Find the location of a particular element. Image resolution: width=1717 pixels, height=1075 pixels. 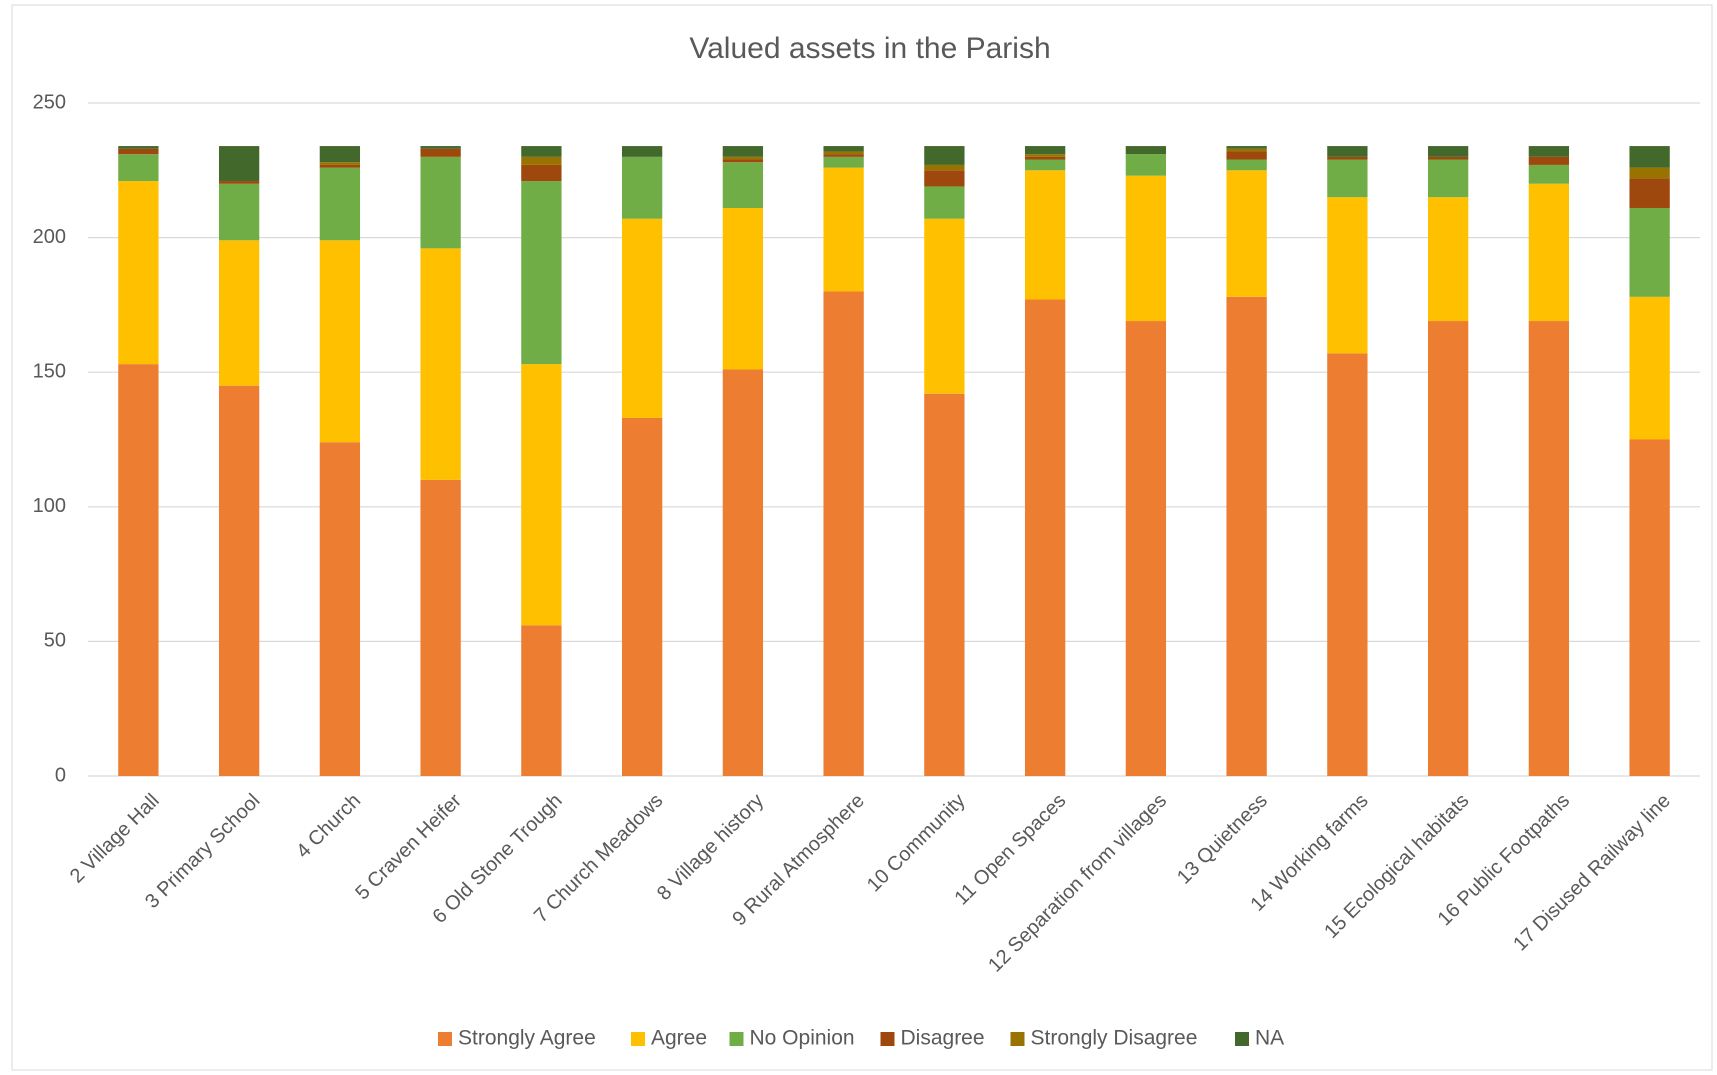

legend-label: NA is located at coordinates (1269, 1038).